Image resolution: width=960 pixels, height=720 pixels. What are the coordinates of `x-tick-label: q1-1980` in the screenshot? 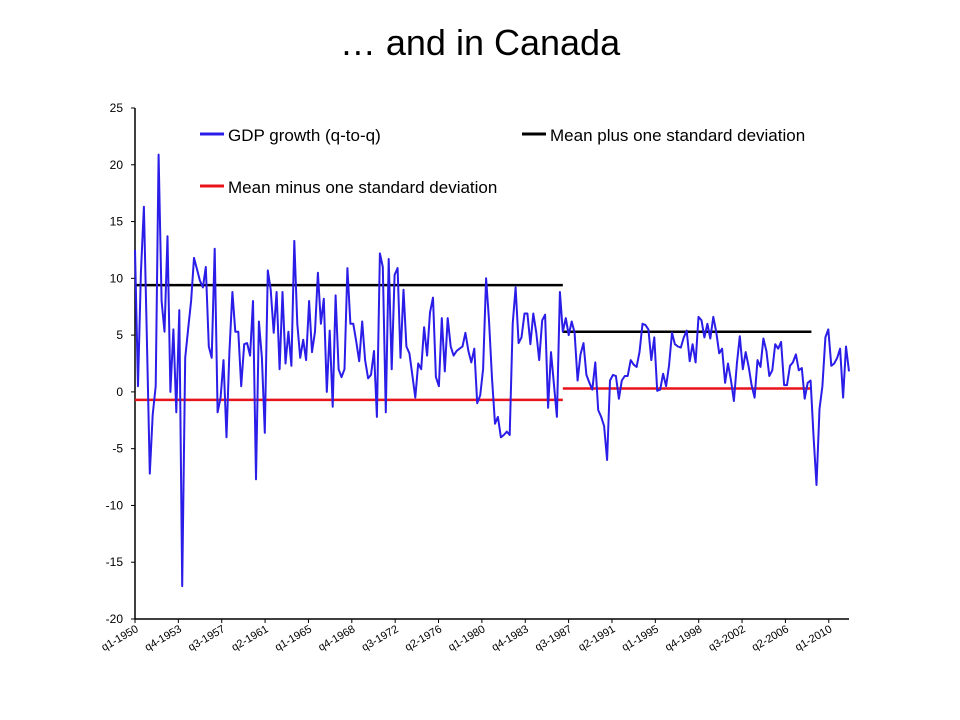 It's located at (466, 638).